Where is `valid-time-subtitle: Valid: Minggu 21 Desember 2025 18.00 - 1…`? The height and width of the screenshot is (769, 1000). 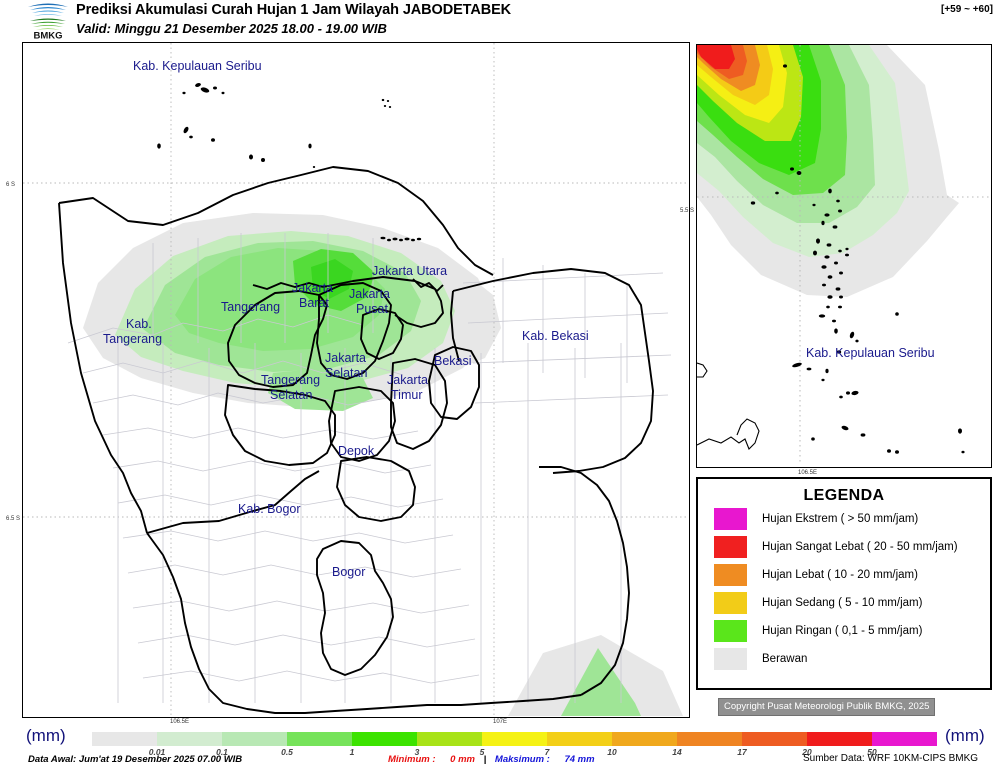 valid-time-subtitle: Valid: Minggu 21 Desember 2025 18.00 - 1… is located at coordinates (231, 28).